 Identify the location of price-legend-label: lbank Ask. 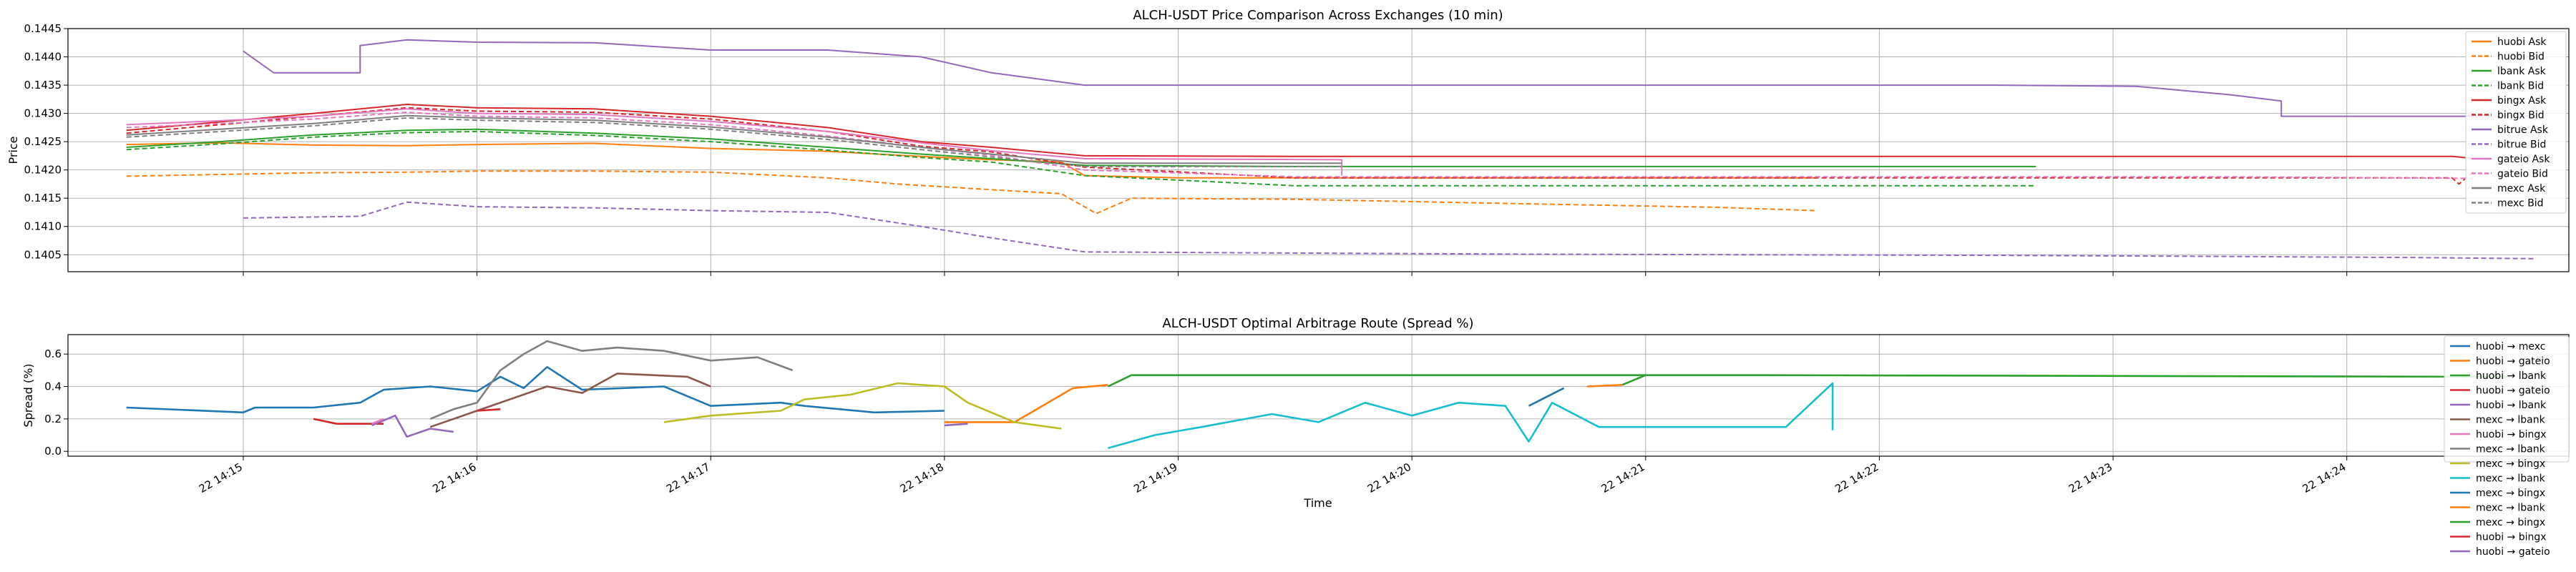
(2522, 71).